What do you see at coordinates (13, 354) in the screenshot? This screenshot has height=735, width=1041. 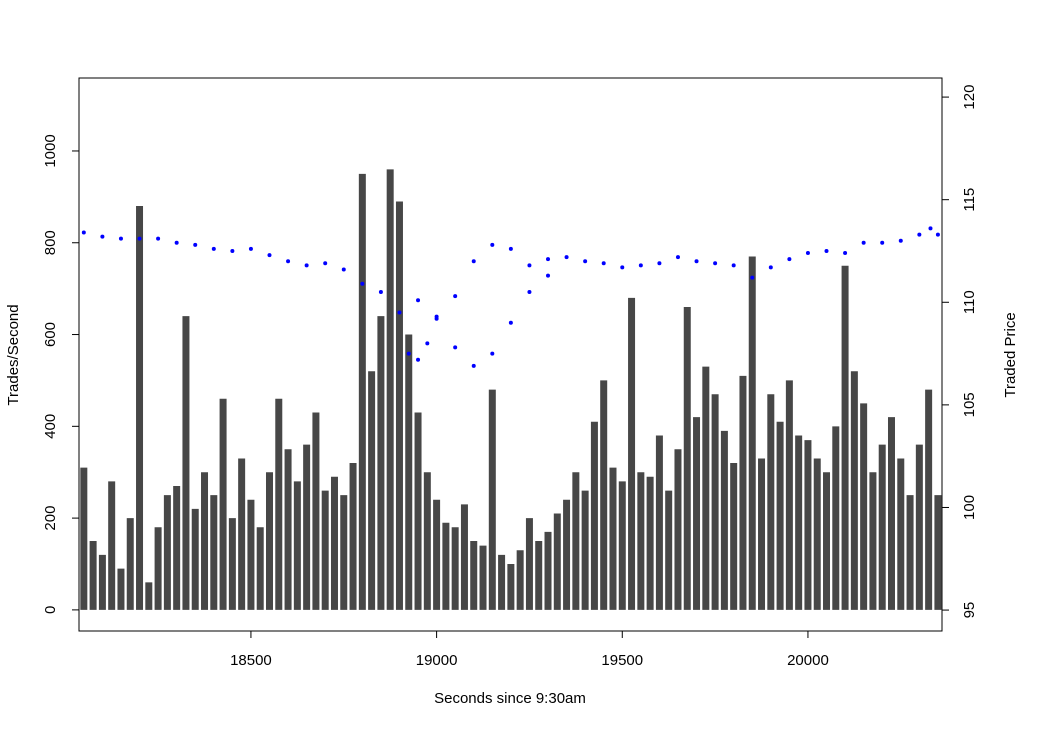 I see `y-axis-label: Trades/Second` at bounding box center [13, 354].